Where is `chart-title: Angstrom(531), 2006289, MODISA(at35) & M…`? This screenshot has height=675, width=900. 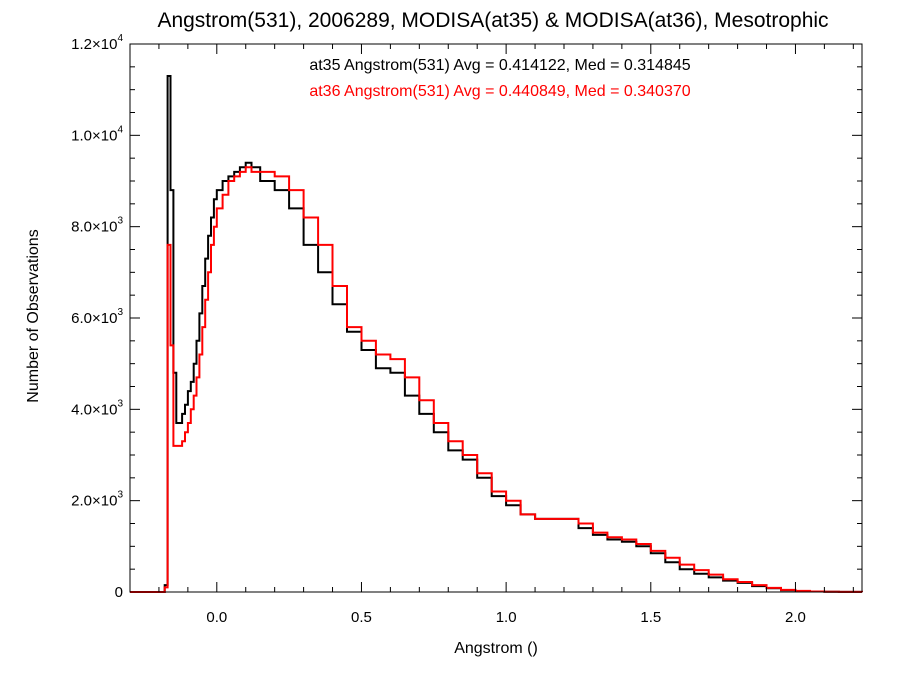 chart-title: Angstrom(531), 2006289, MODISA(at35) & M… is located at coordinates (492, 20).